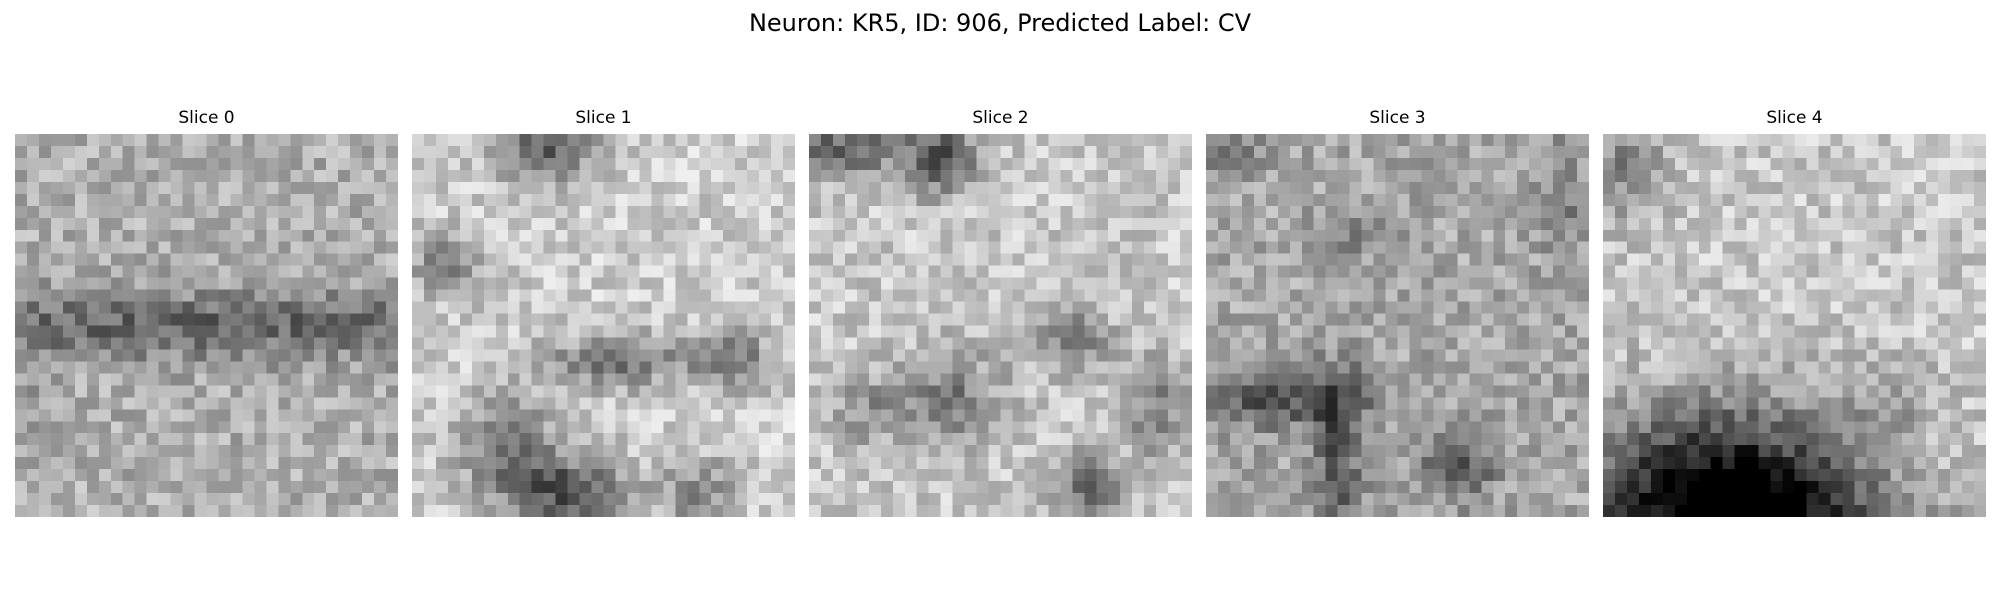 The height and width of the screenshot is (600, 2000). I want to click on slice-panel-0: Slice 0, so click(206, 312).